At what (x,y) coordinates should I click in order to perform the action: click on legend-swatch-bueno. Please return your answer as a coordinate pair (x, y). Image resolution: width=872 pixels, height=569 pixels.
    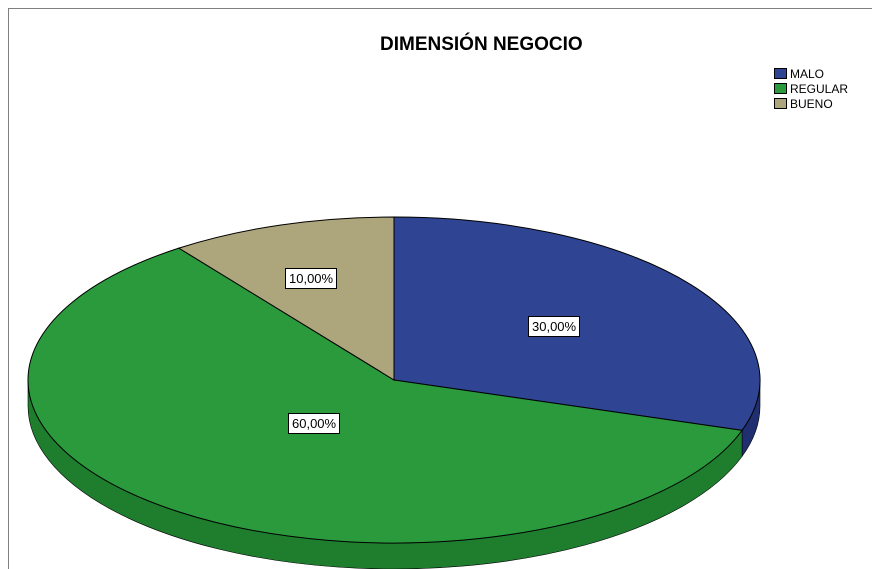
    Looking at the image, I should click on (780, 103).